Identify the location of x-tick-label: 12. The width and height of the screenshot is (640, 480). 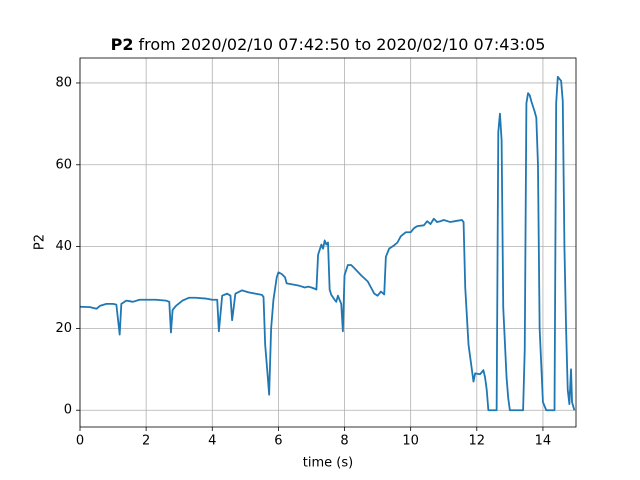
(477, 441).